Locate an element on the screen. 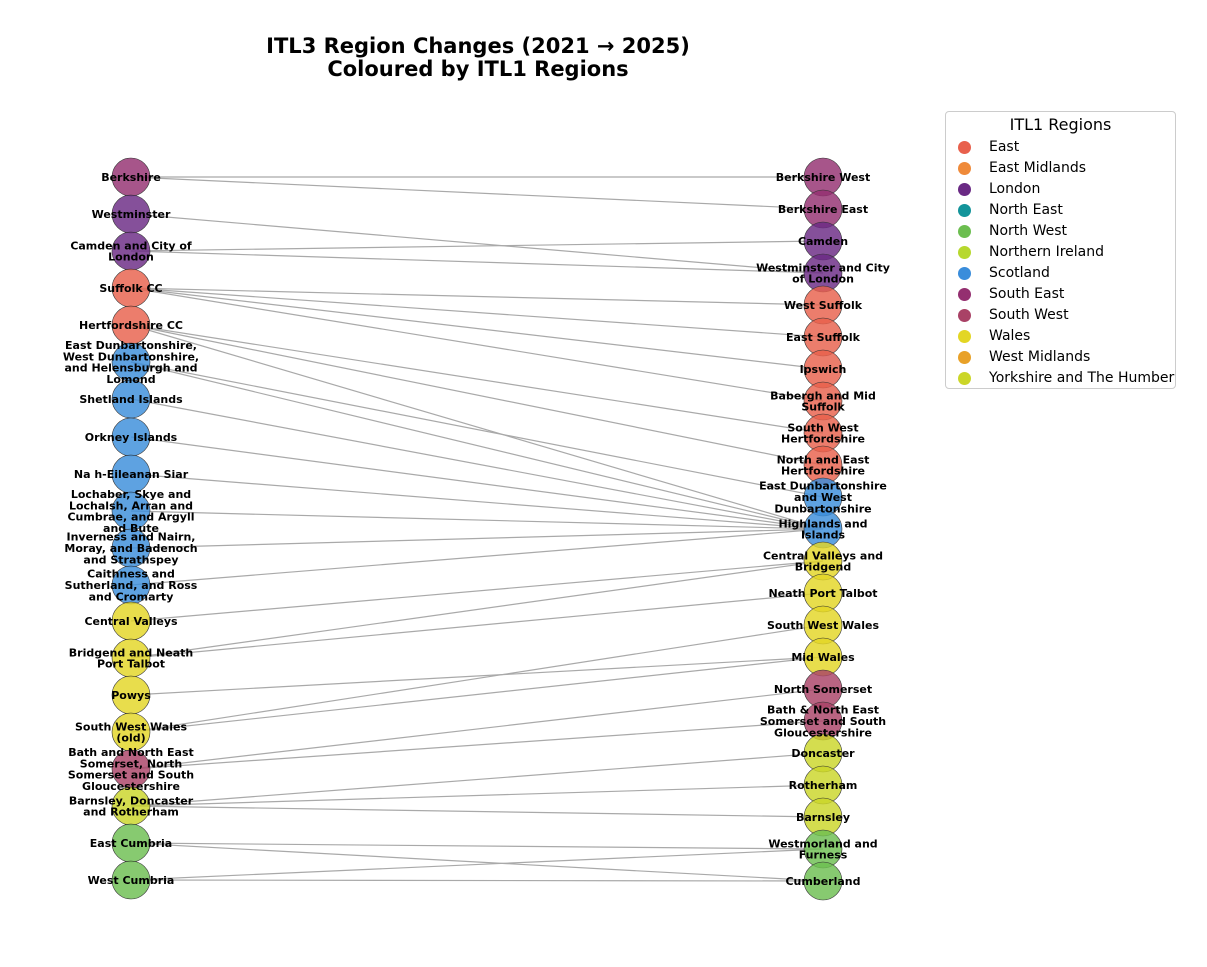 The width and height of the screenshot is (1207, 967). node-label-westmorland: Westmorland and Furness is located at coordinates (822, 849).